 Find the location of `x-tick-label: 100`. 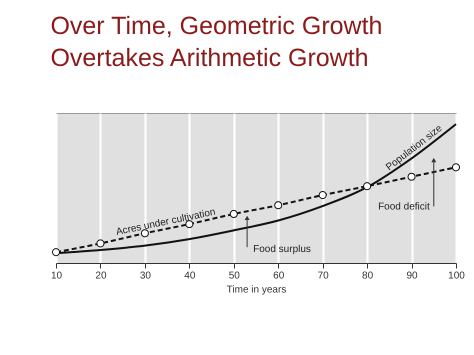

x-tick-label: 100 is located at coordinates (457, 276).